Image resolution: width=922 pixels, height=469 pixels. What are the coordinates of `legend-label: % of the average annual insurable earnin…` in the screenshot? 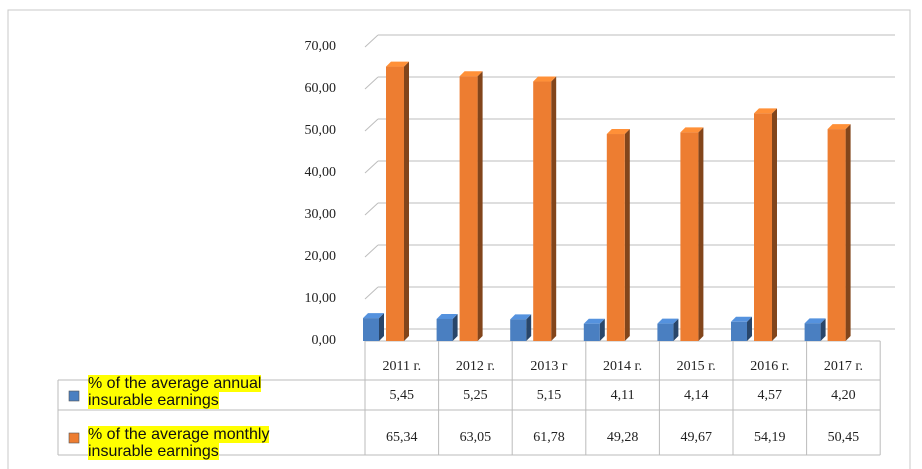 It's located at (203, 392).